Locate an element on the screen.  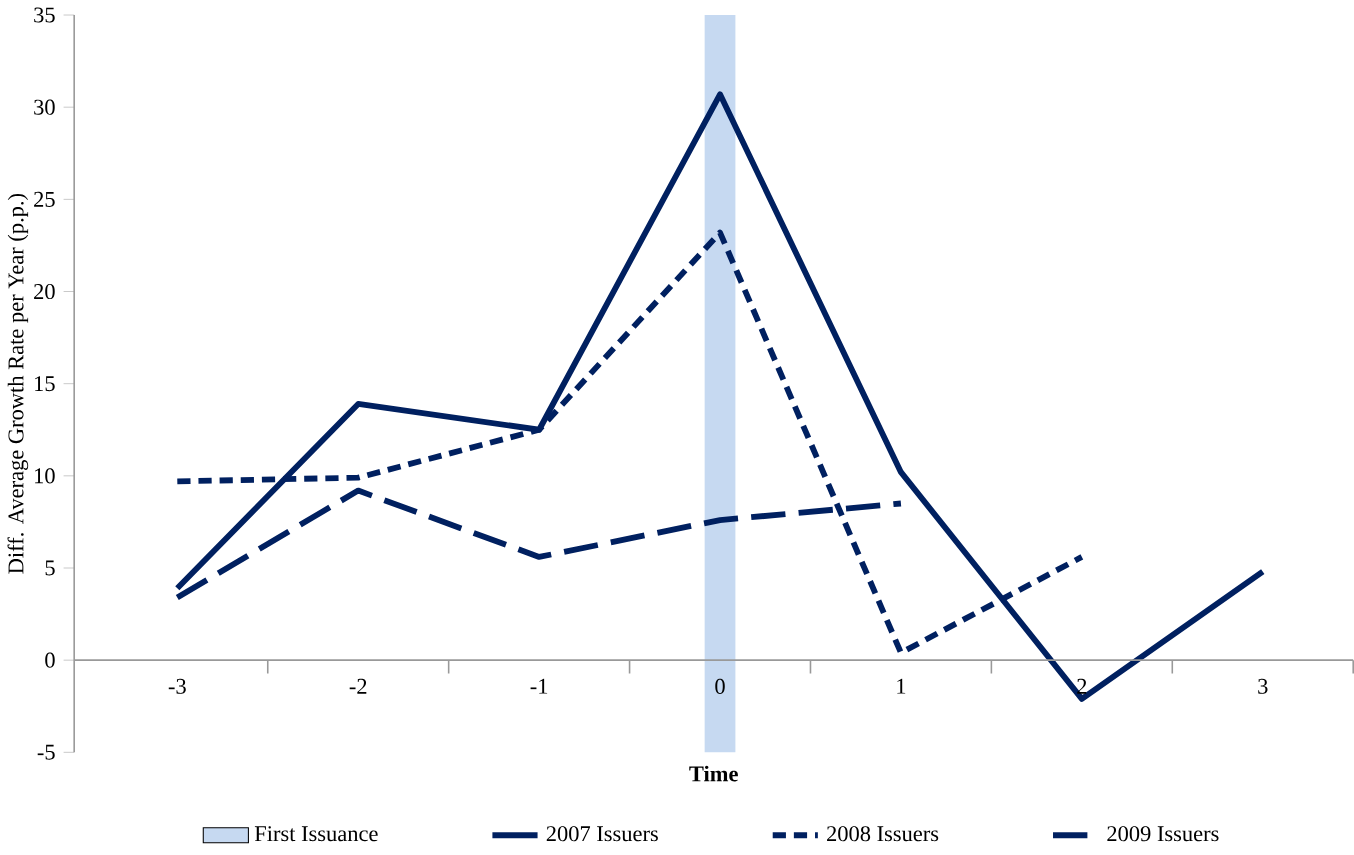
legend-label: 2008 Issuers is located at coordinates (883, 834).